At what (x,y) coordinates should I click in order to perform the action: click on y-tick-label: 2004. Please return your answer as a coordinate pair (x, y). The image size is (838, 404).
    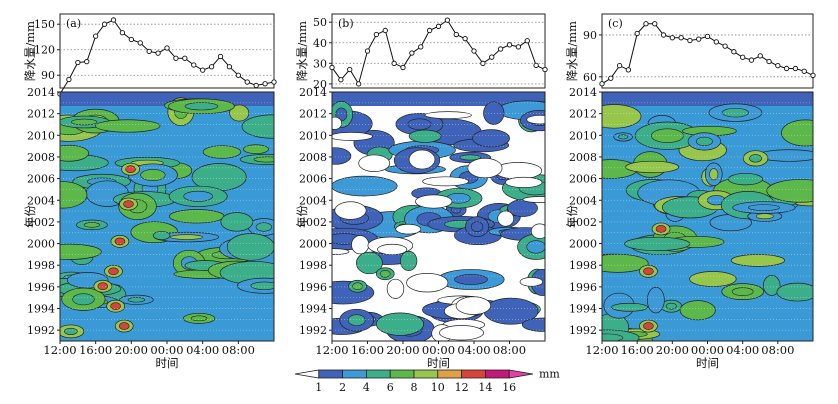
    Looking at the image, I should click on (583, 200).